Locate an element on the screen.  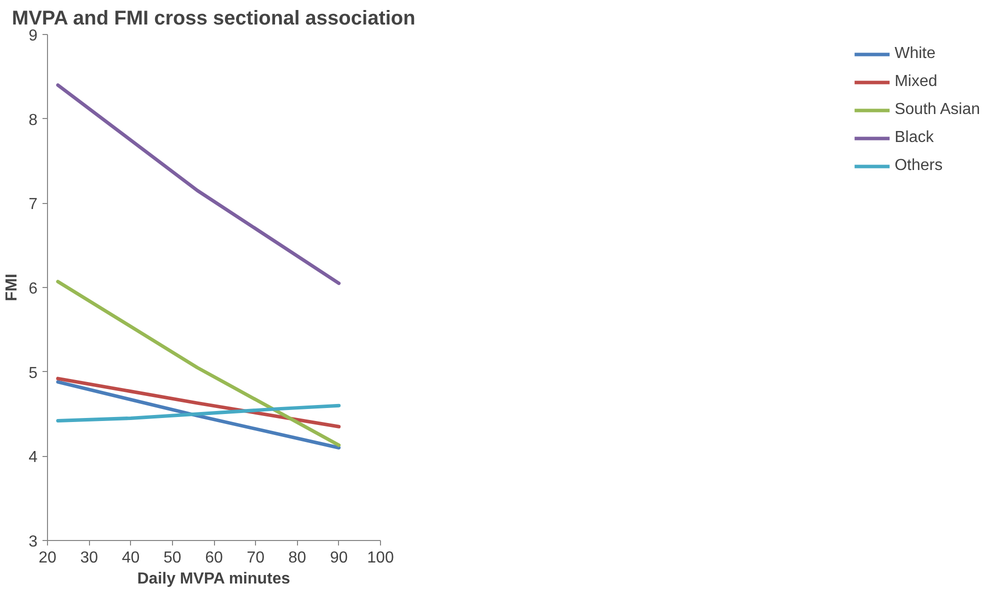
x-tick-label: 100 is located at coordinates (380, 558).